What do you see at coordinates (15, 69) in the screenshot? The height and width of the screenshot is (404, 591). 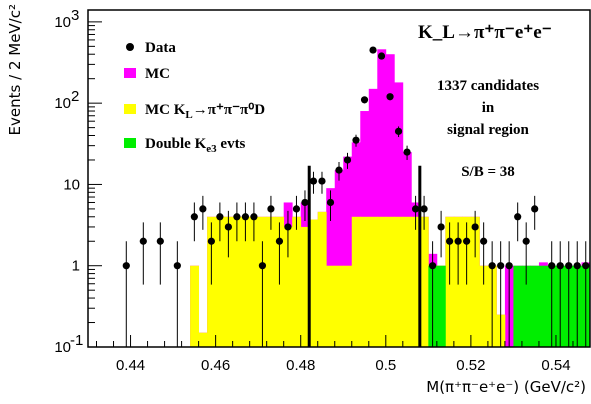 I see `y-axis-title: Events / 2 MeV/c²` at bounding box center [15, 69].